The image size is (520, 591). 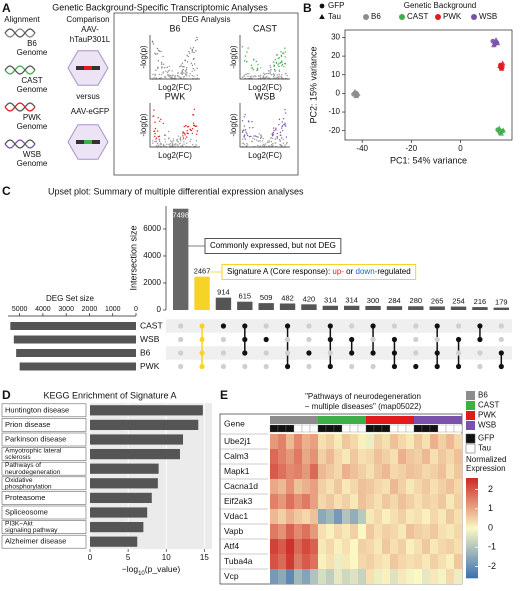 What do you see at coordinates (237, 471) in the screenshot?
I see `row-label: Mapk1` at bounding box center [237, 471].